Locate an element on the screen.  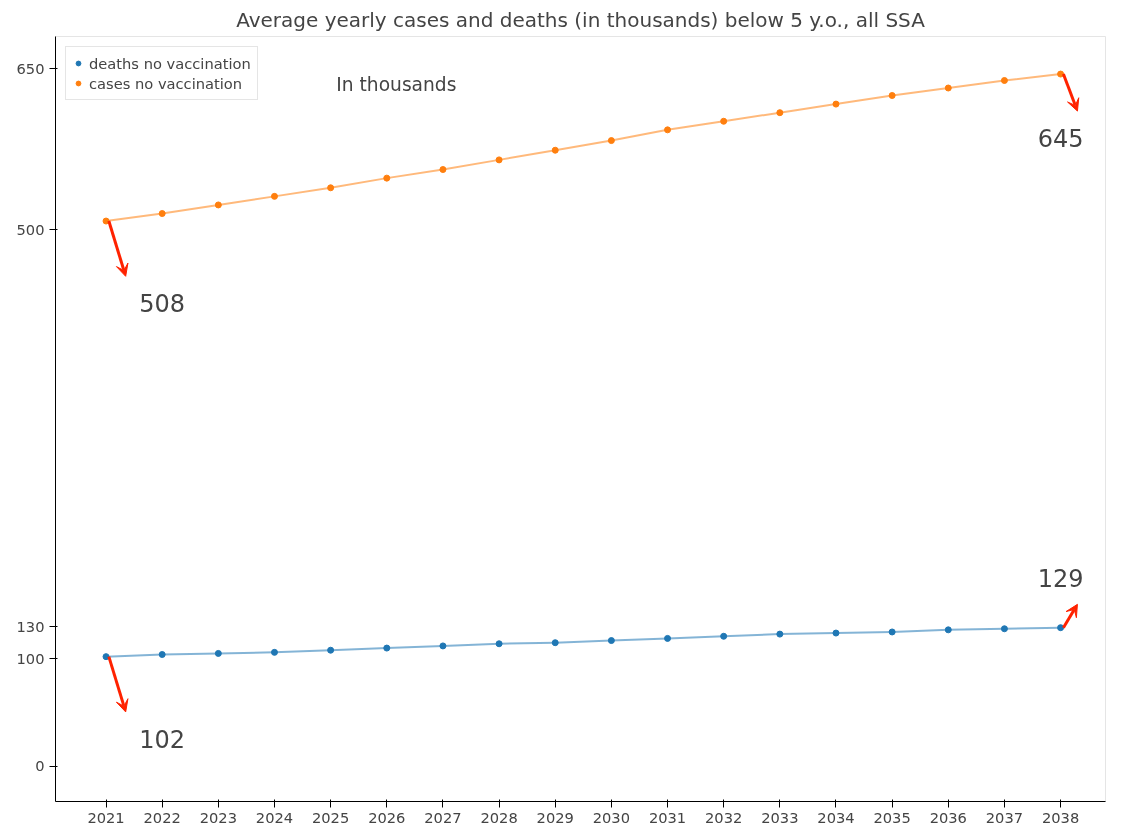
annotation: In thousands is located at coordinates (396, 85).